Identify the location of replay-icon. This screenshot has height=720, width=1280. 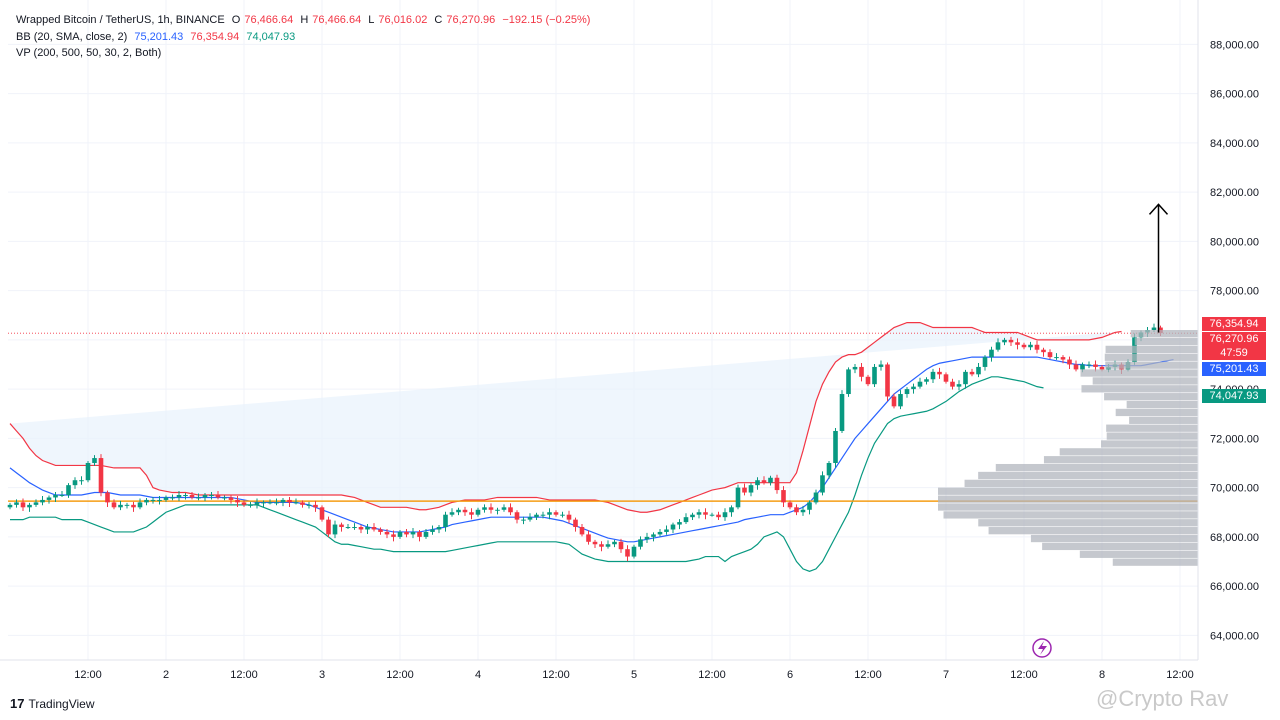
(1042, 648).